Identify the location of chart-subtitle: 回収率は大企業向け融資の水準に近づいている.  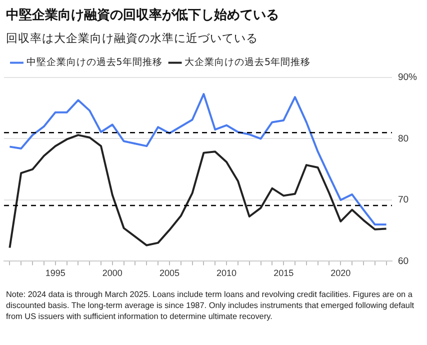
(132, 38).